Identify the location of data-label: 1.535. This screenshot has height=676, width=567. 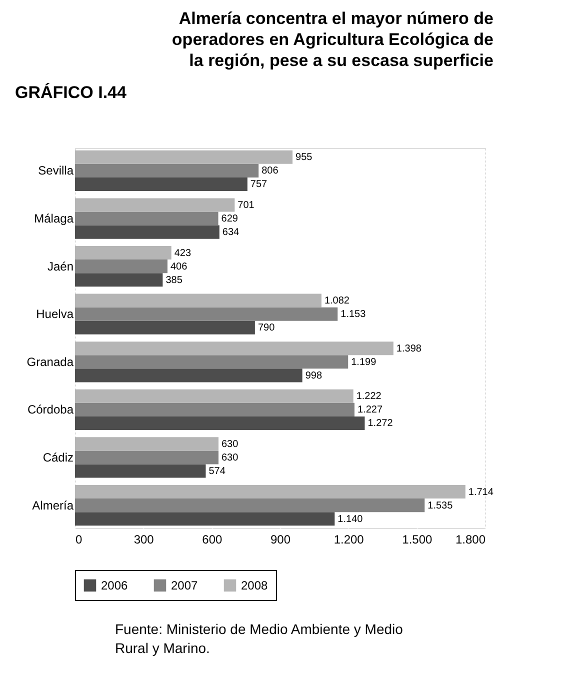
(441, 506).